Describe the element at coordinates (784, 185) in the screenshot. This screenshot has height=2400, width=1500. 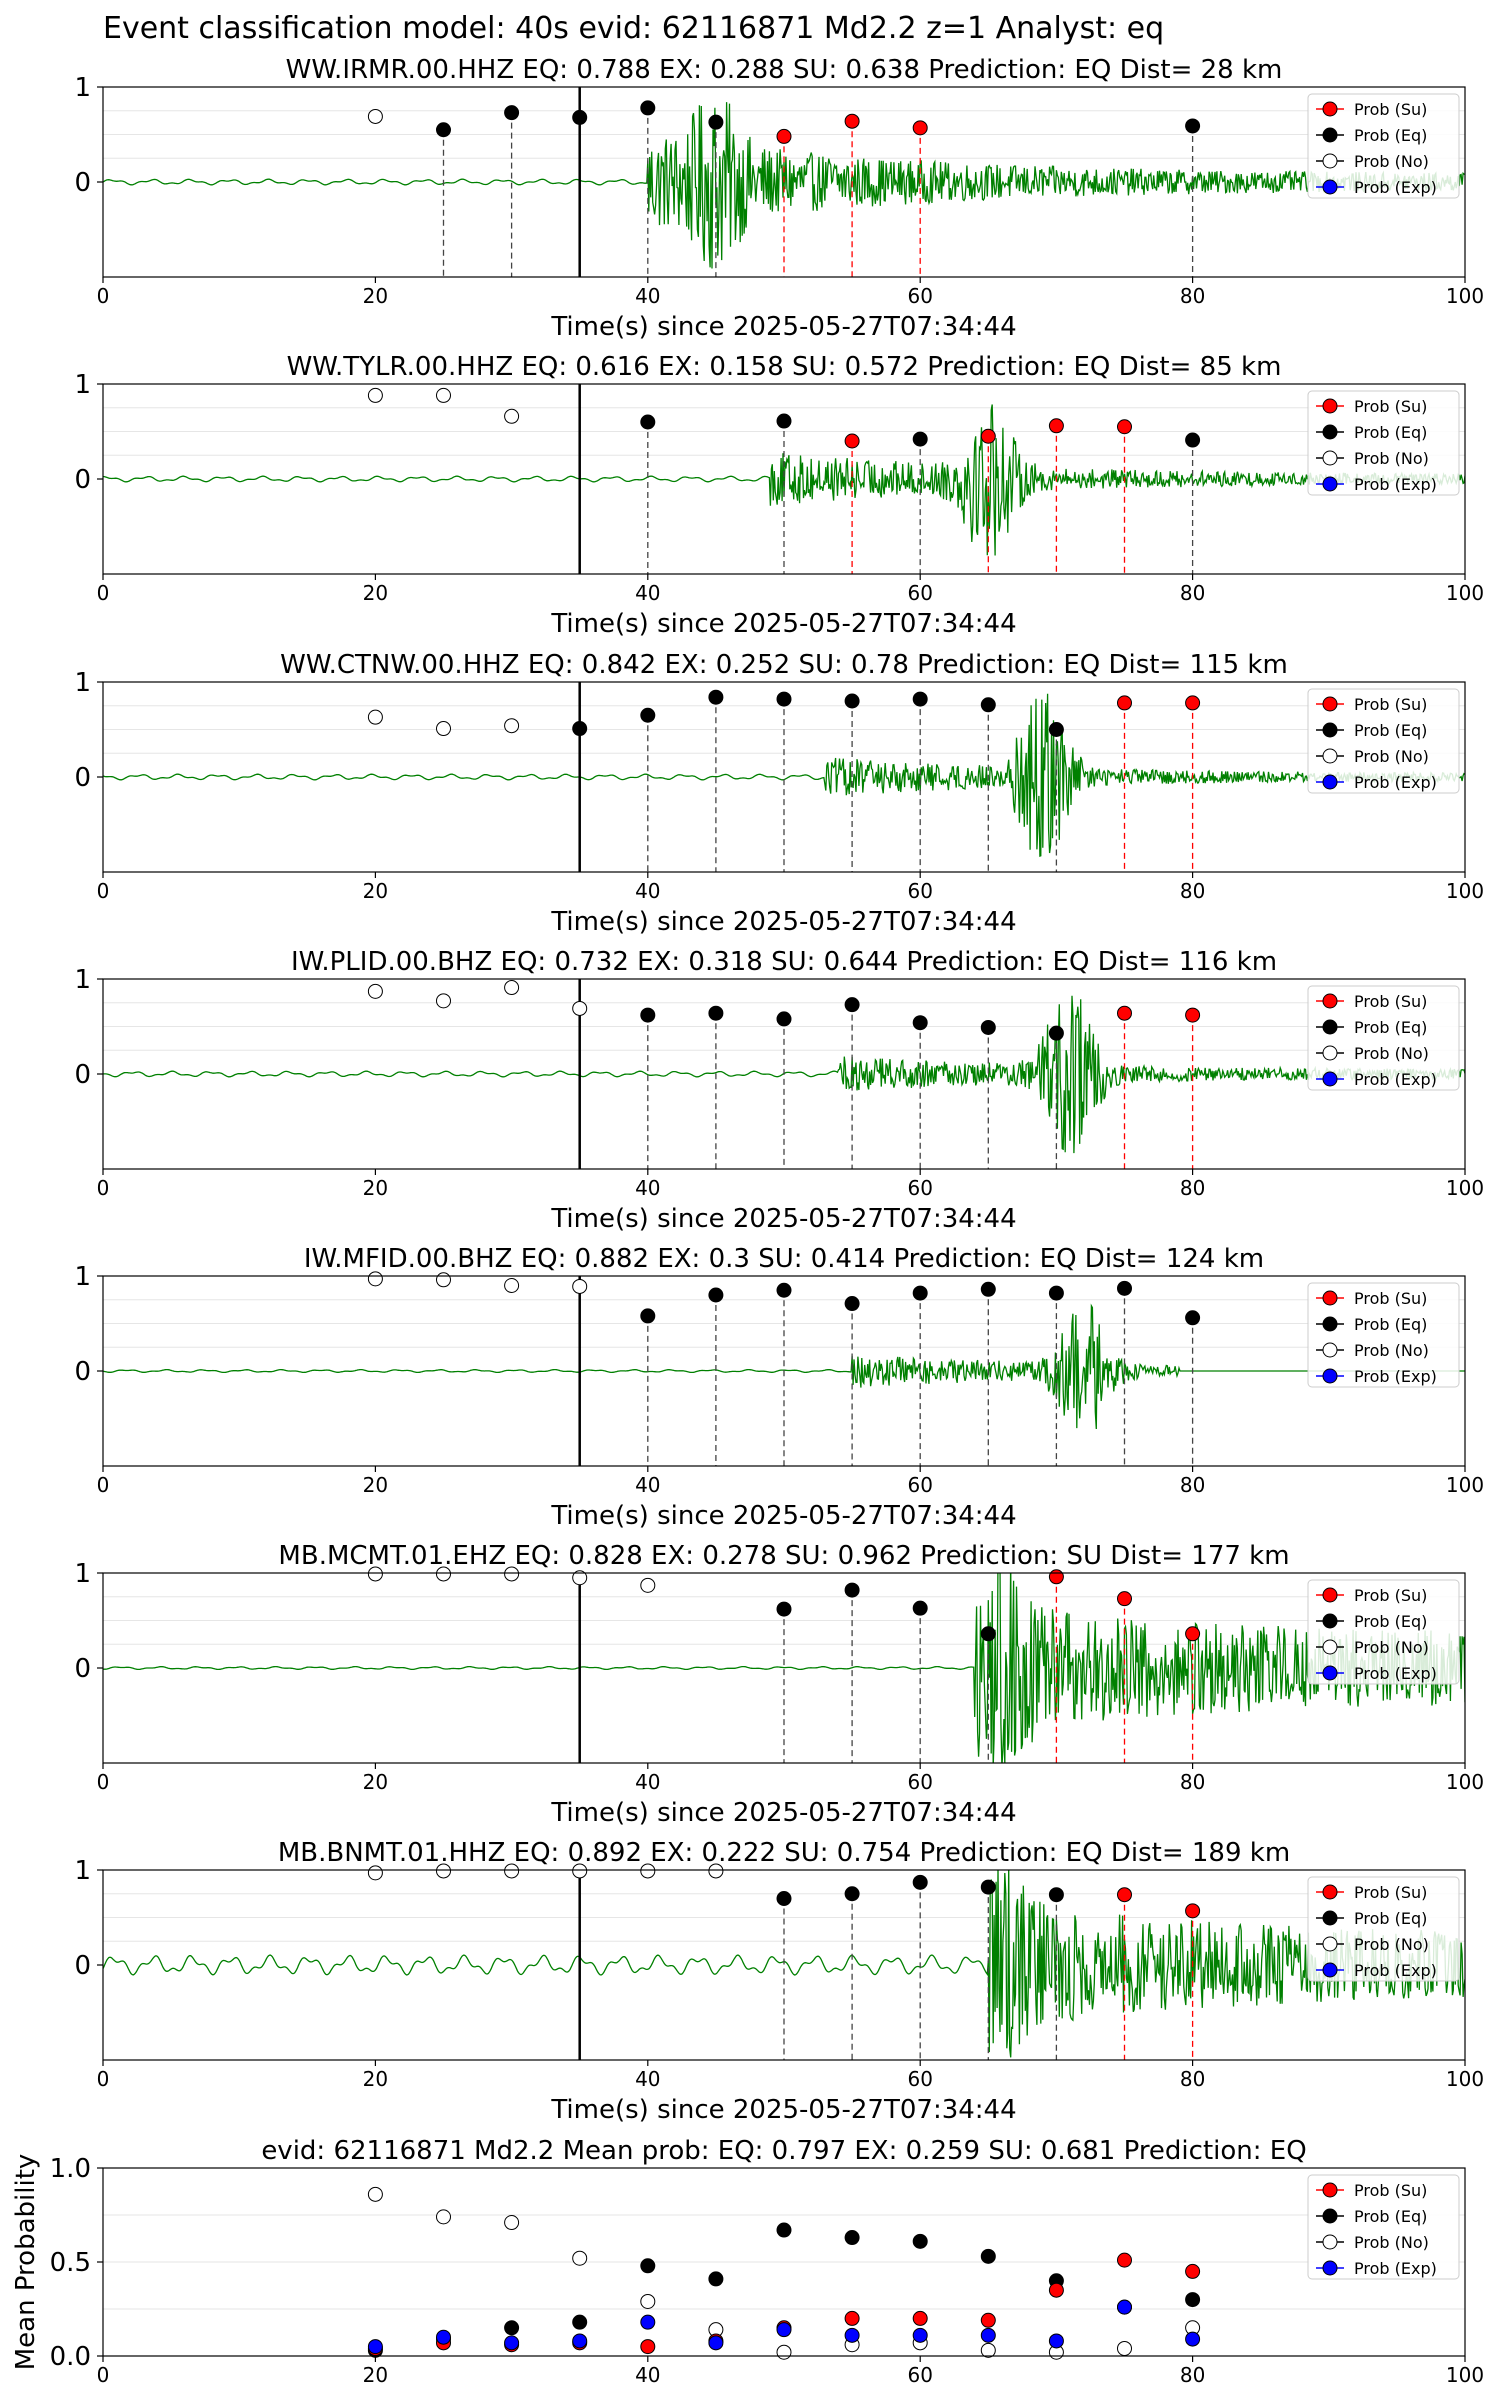
I see `waveform-trace` at that location.